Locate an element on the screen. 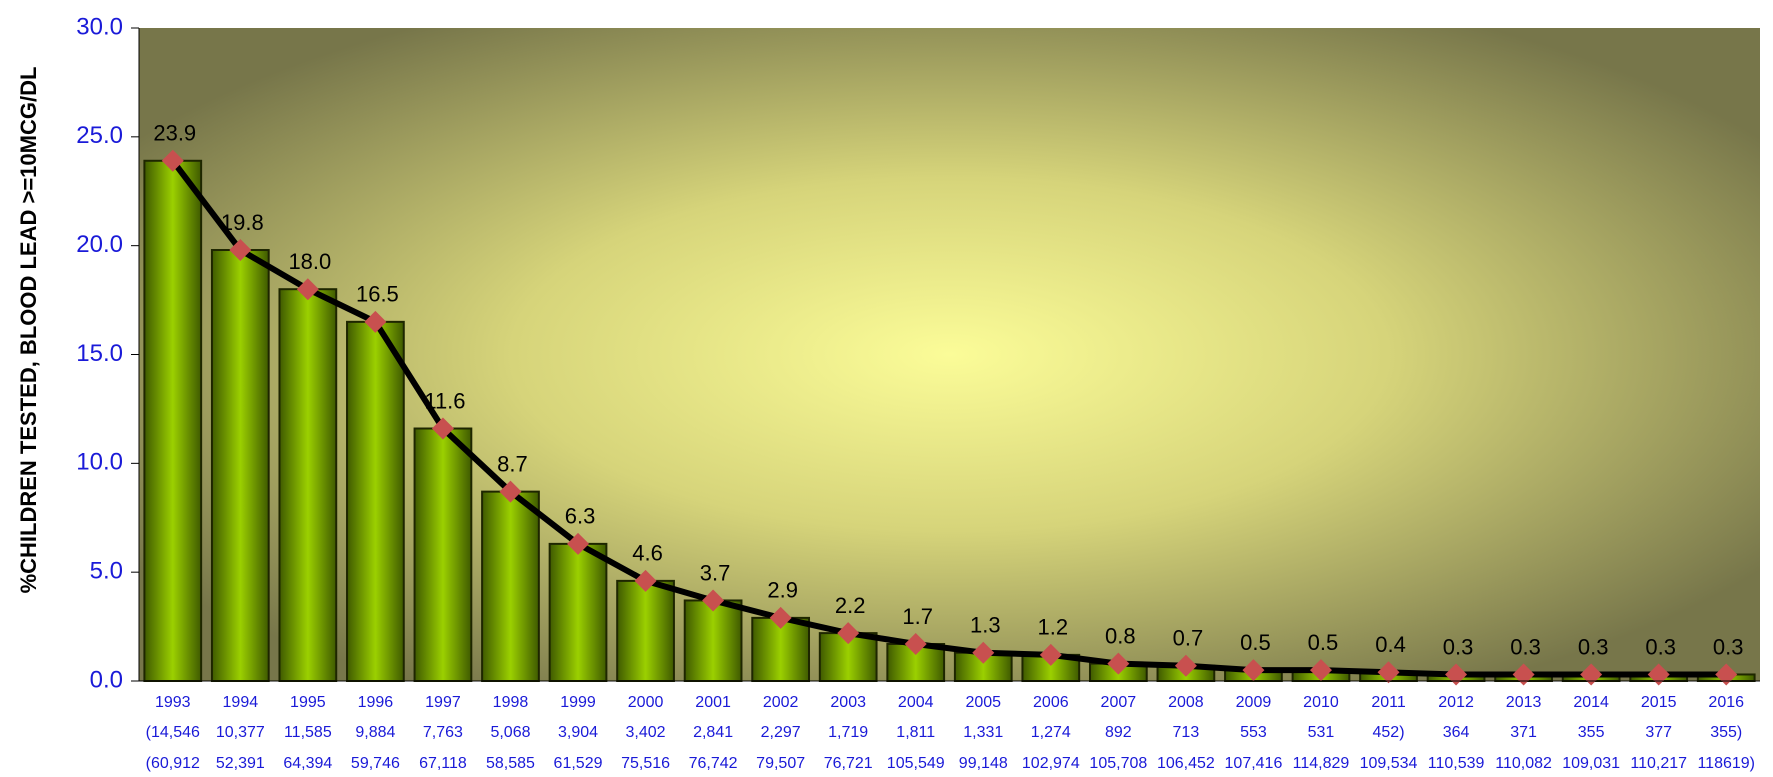 The image size is (1773, 777). x-tick-label: 2000 is located at coordinates (646, 702).